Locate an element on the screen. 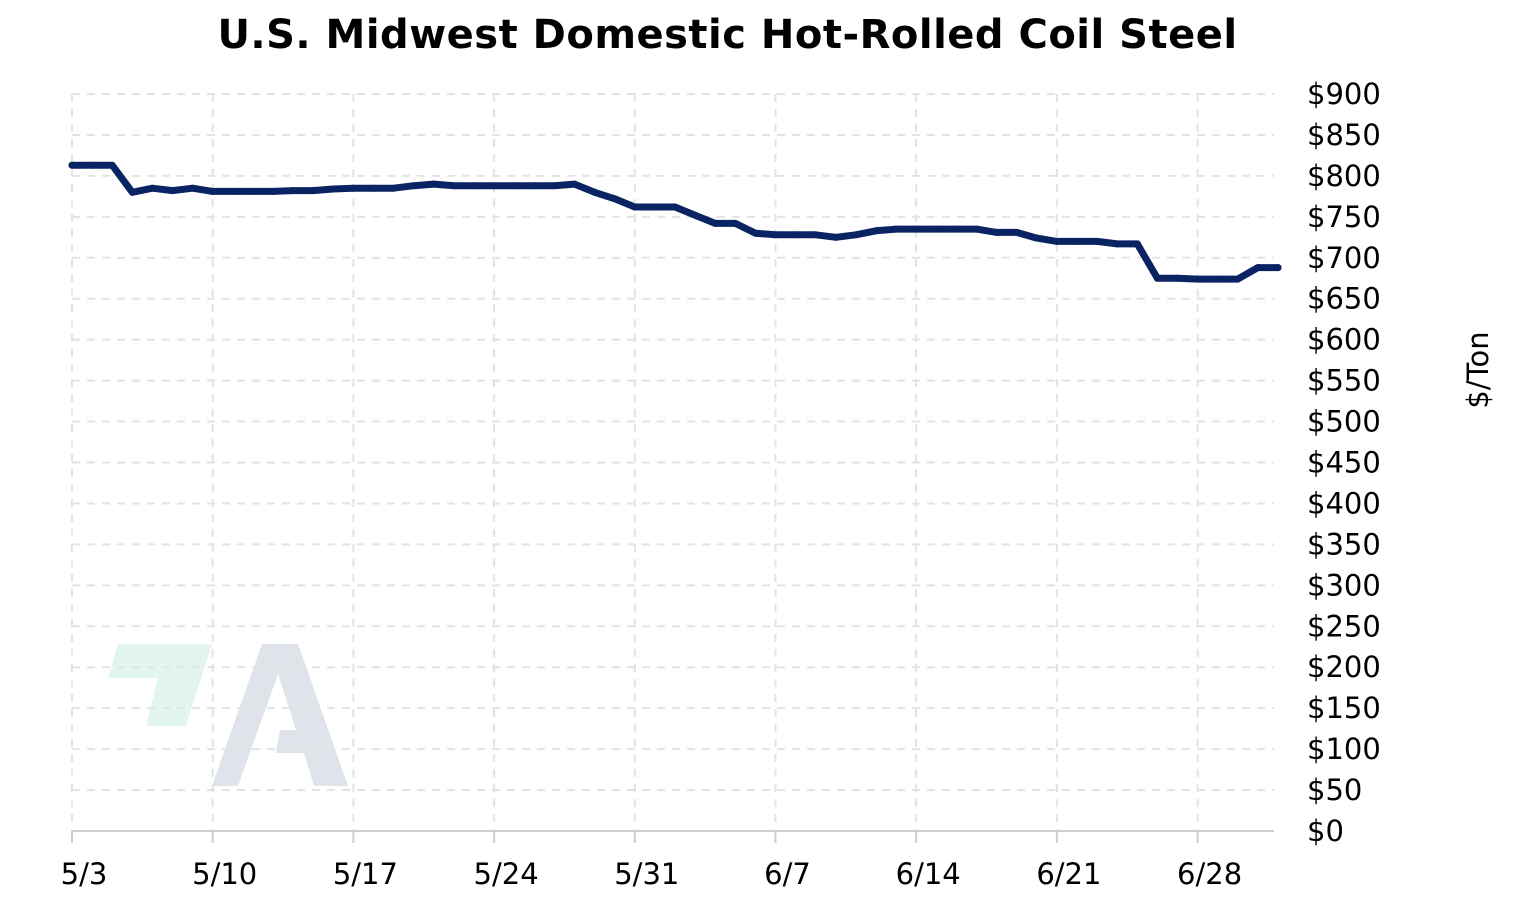 Image resolution: width=1518 pixels, height=923 pixels. y-tick-label: $300 is located at coordinates (1344, 585).